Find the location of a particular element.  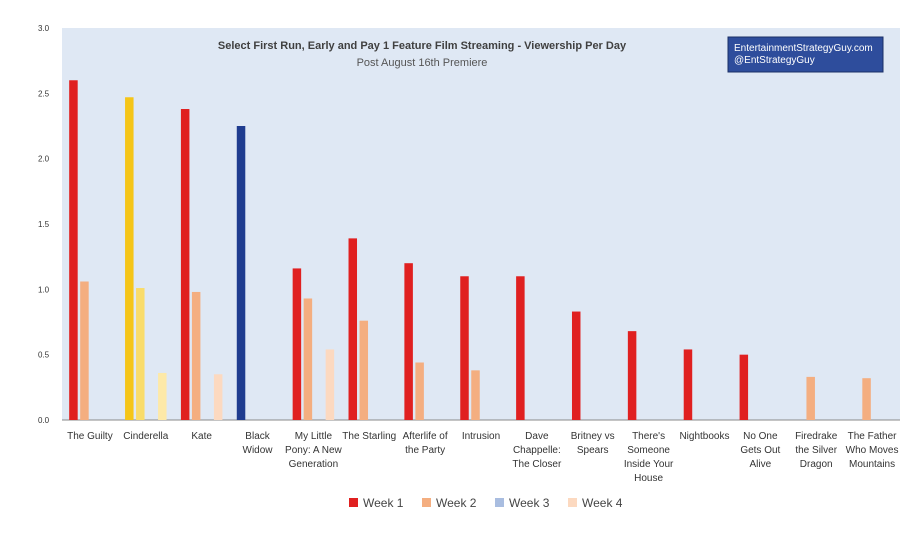

x-tick-label: Alive is located at coordinates (760, 464).